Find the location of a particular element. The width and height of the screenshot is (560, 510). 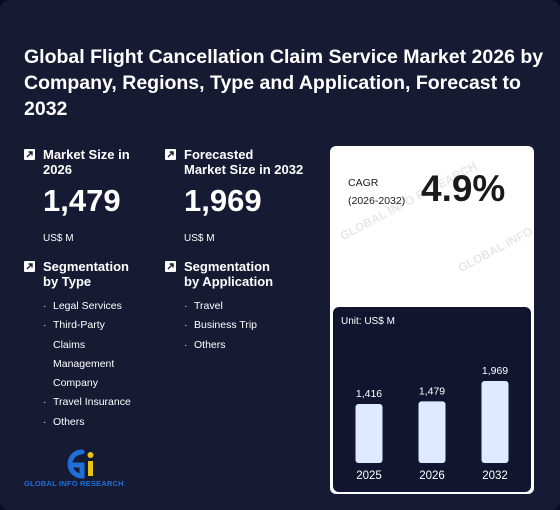

market-size-label-line2: 2026 is located at coordinates (57, 169).